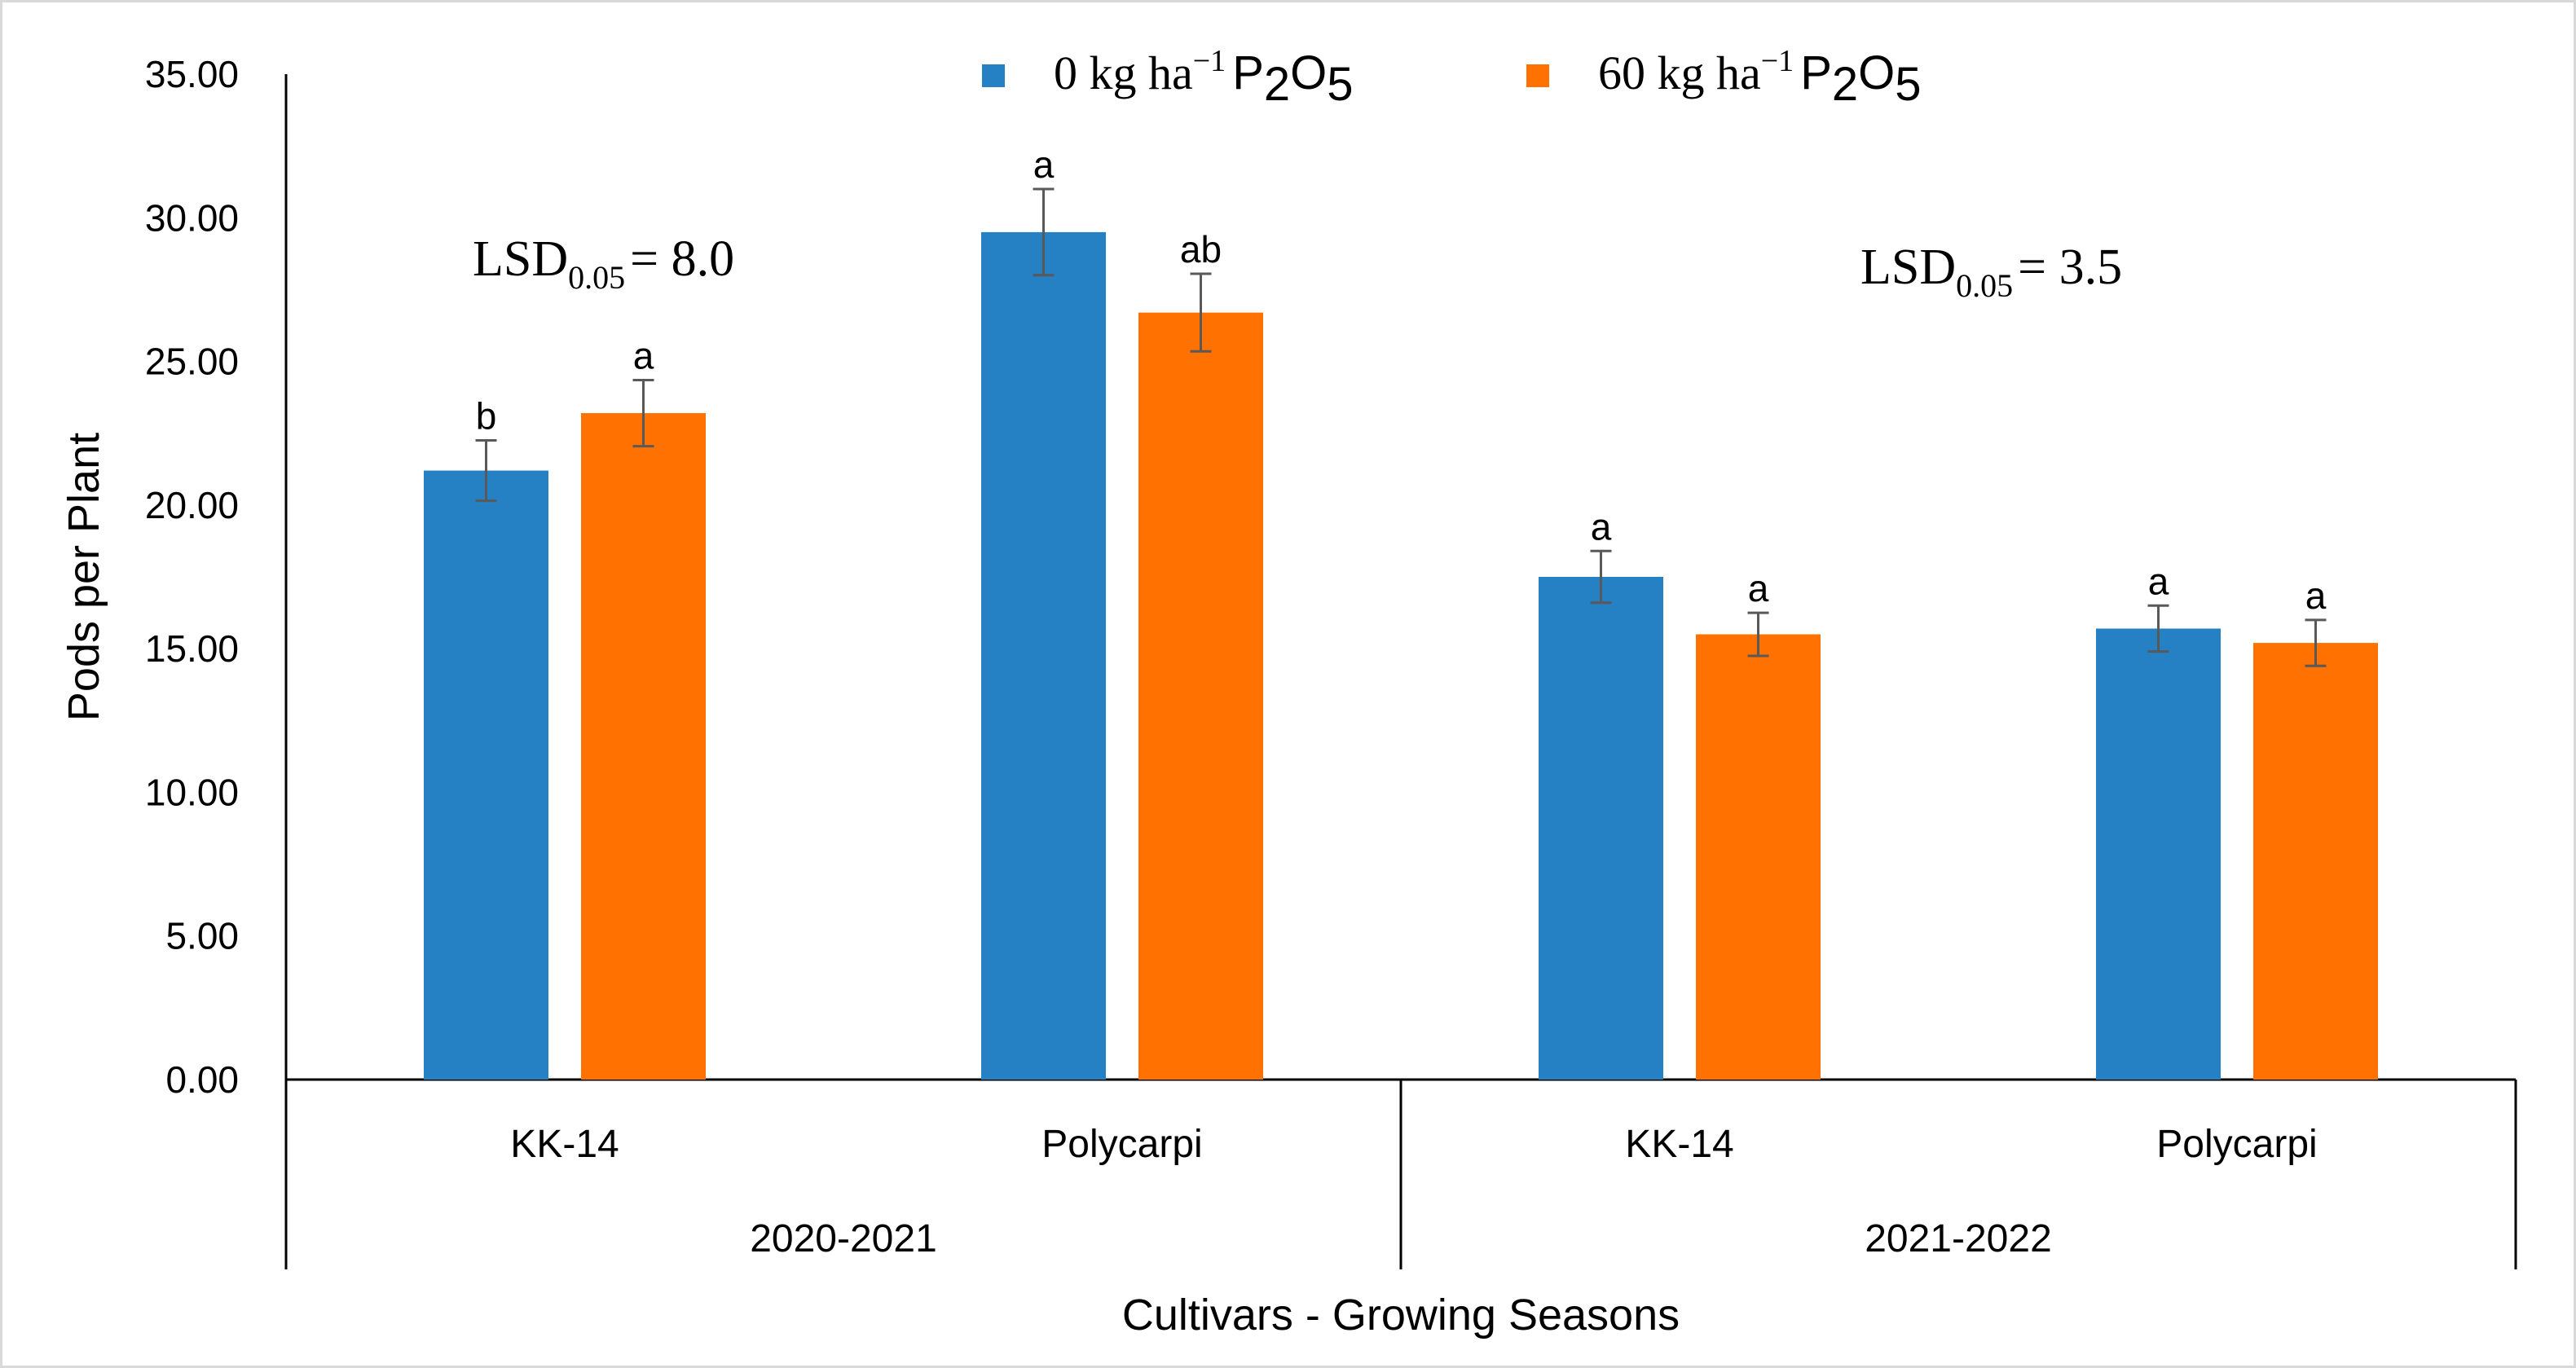  I want to click on significance-letter: ab, so click(1201, 249).